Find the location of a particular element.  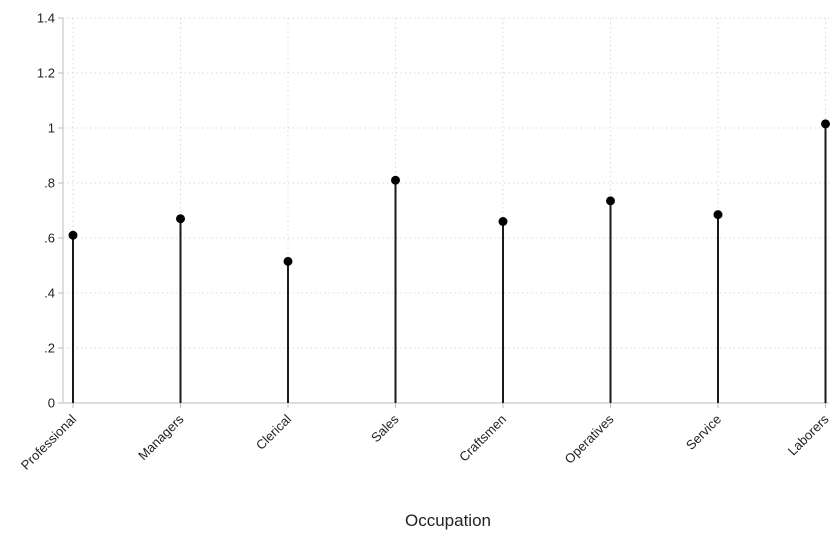

marker-service is located at coordinates (718, 215).